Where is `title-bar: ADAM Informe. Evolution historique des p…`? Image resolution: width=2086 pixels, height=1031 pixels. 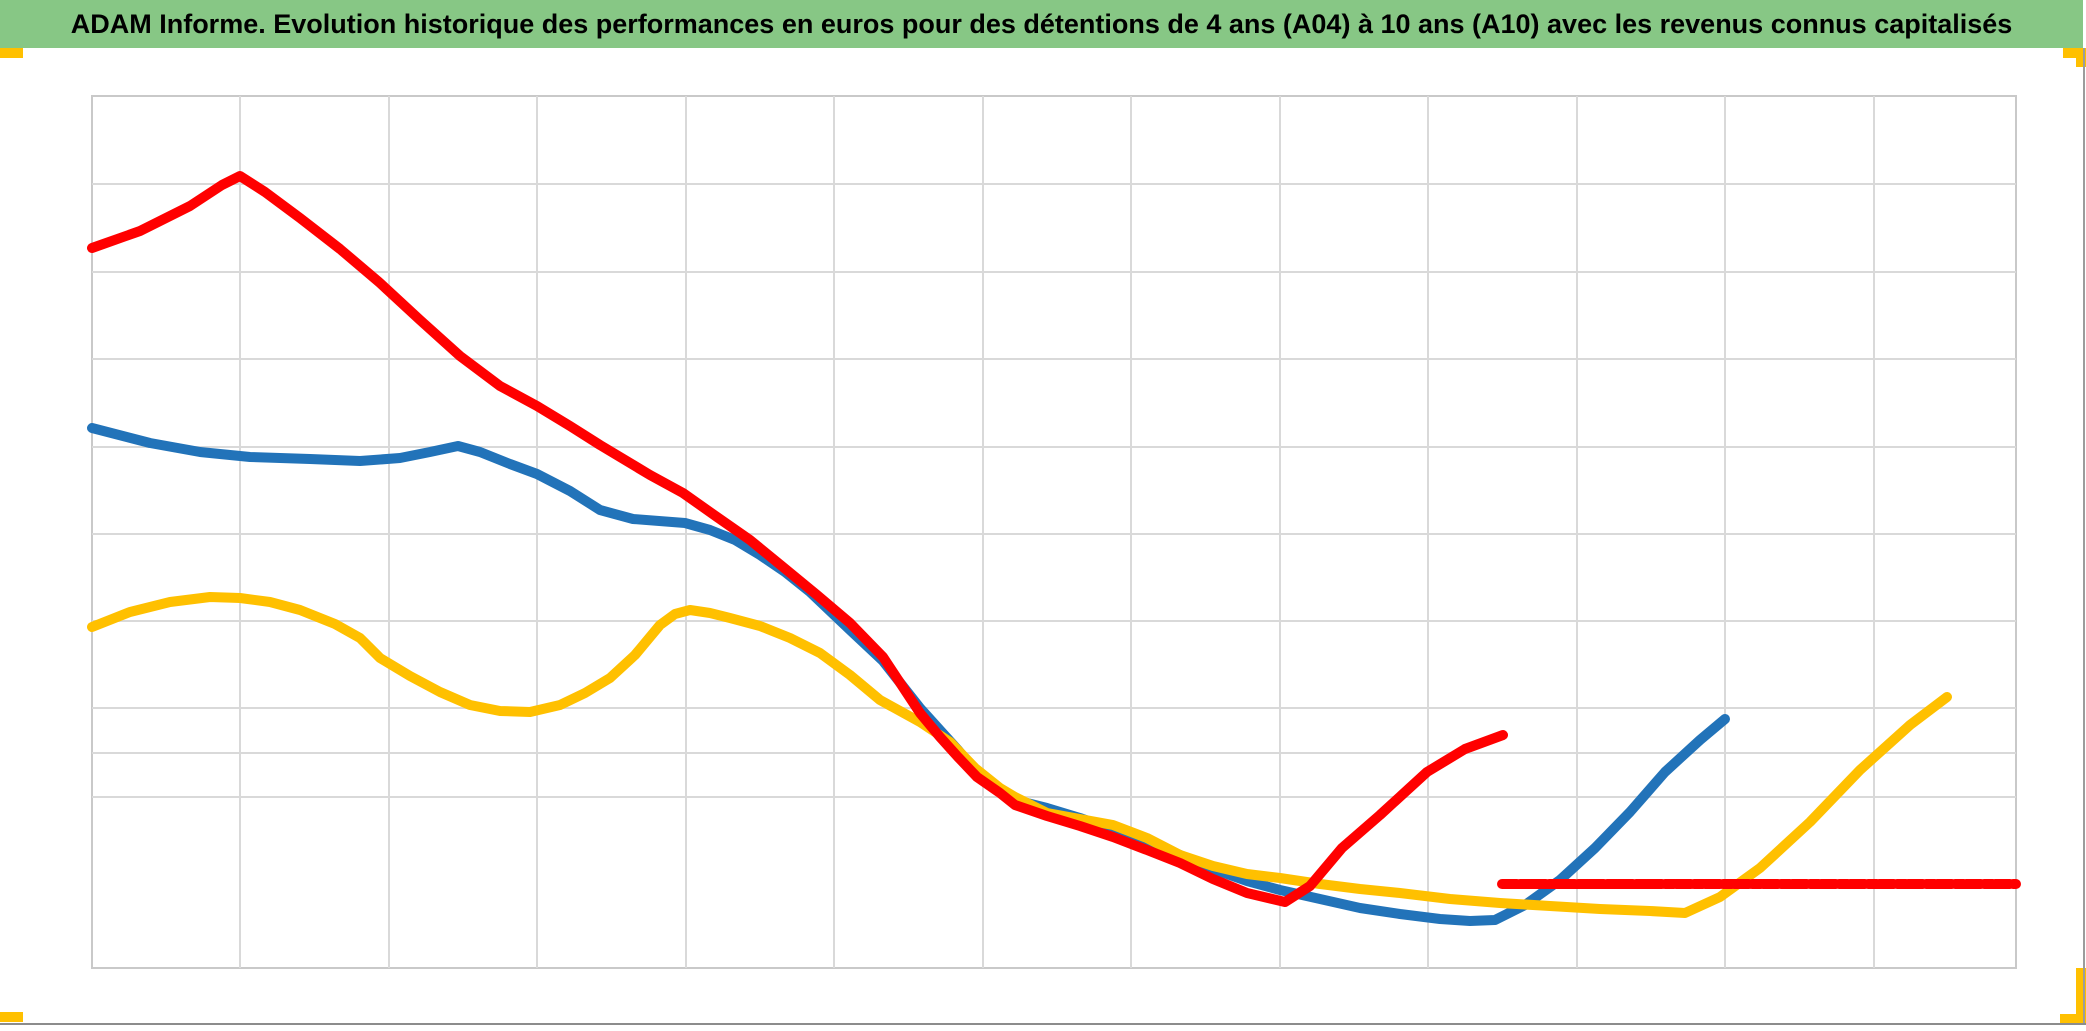
title-bar: ADAM Informe. Evolution historique des p… is located at coordinates (1041, 24).